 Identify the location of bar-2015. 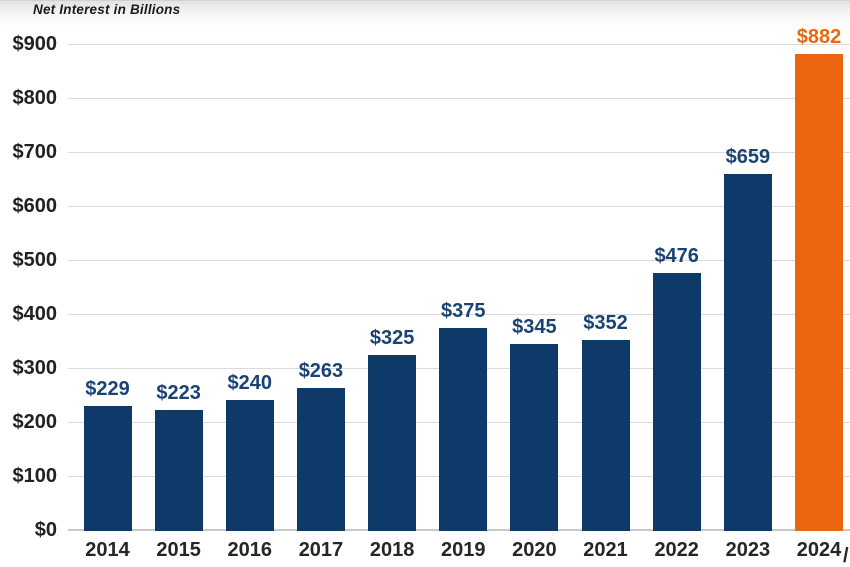
(178, 470).